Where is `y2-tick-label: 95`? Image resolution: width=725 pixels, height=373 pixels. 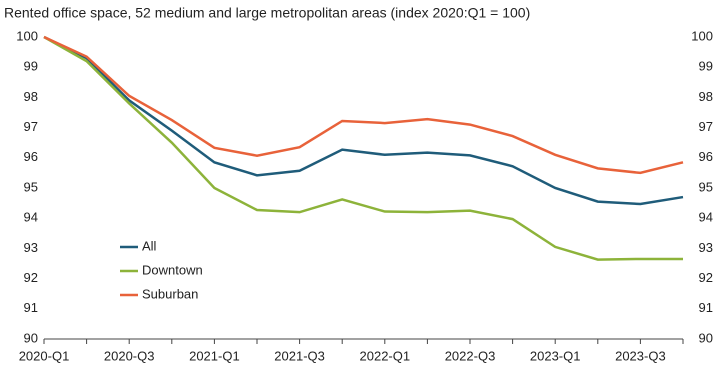 y2-tick-label: 95 is located at coordinates (706, 186).